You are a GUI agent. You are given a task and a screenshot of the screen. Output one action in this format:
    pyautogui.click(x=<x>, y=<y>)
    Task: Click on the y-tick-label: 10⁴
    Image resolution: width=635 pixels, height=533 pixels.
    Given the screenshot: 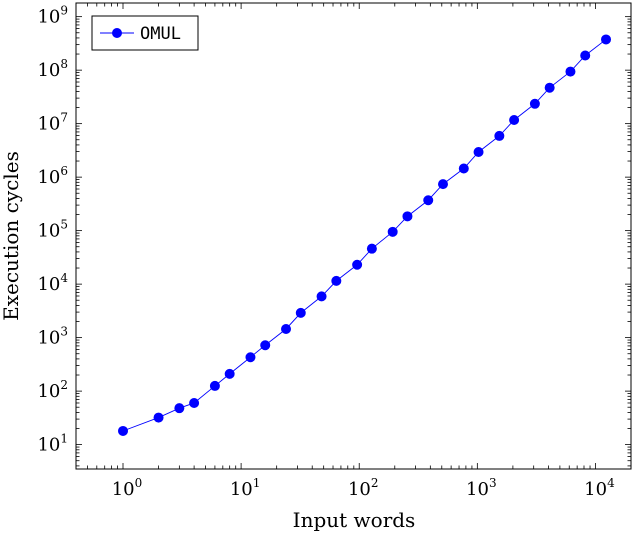 What is the action you would take?
    pyautogui.click(x=52, y=283)
    